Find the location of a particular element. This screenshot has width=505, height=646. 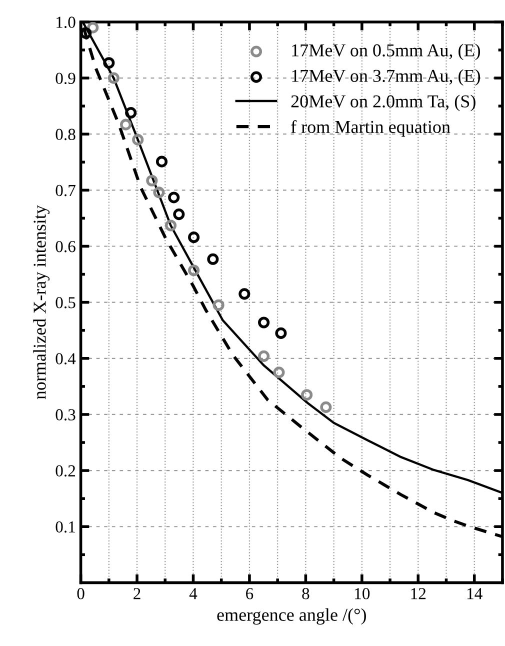

y-tick-label: 0.9 is located at coordinates (66, 78).